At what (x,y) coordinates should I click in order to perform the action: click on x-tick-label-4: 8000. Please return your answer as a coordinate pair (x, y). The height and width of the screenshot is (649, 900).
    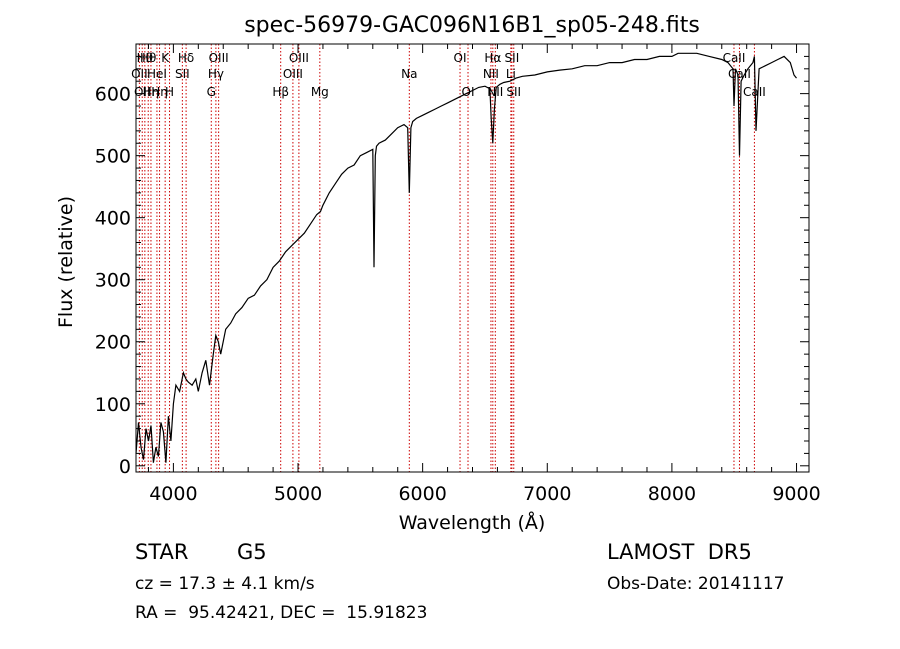
    Looking at the image, I should click on (672, 494).